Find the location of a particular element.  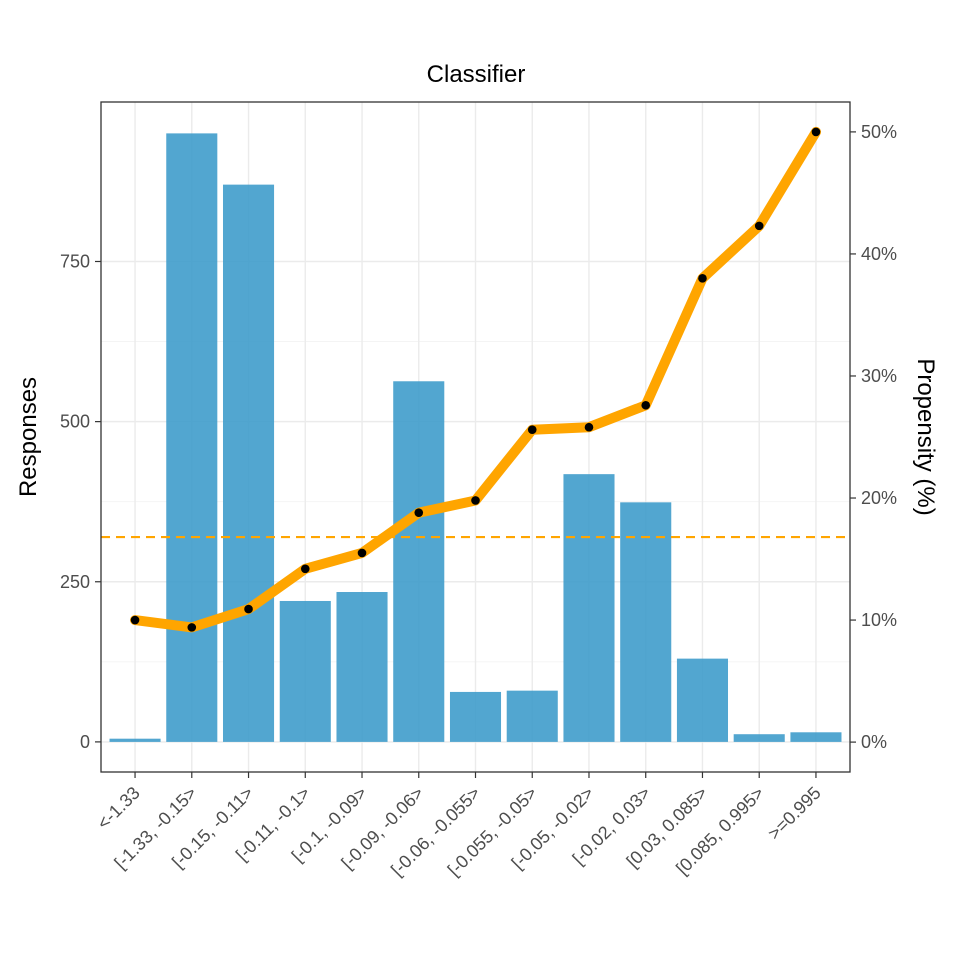

y-axis-right: 0% 10% 20% 30% 40% 50% is located at coordinates (873, 437).